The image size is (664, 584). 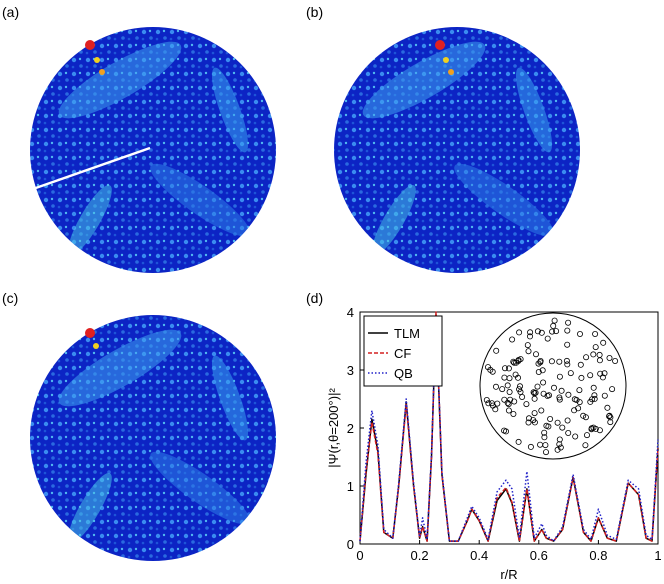 What do you see at coordinates (402, 353) in the screenshot?
I see `legend-label-cf: CF` at bounding box center [402, 353].